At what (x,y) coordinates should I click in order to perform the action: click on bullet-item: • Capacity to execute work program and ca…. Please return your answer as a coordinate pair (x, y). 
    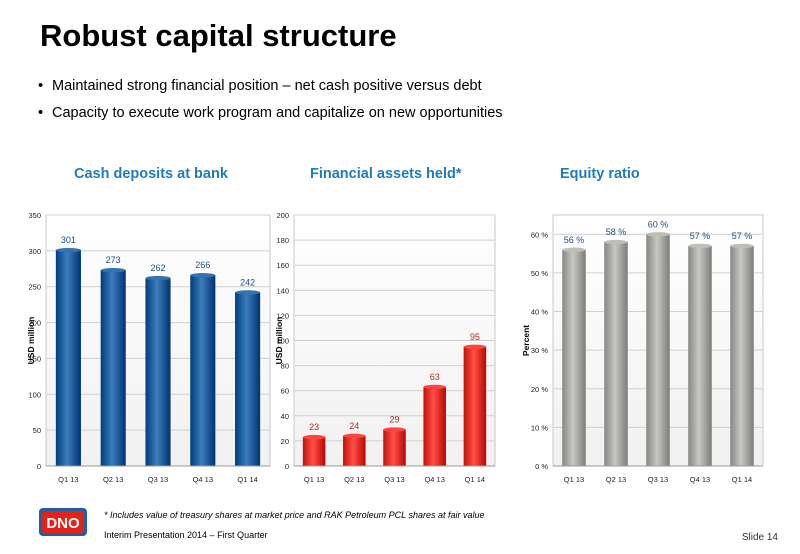
    Looking at the image, I should click on (270, 113).